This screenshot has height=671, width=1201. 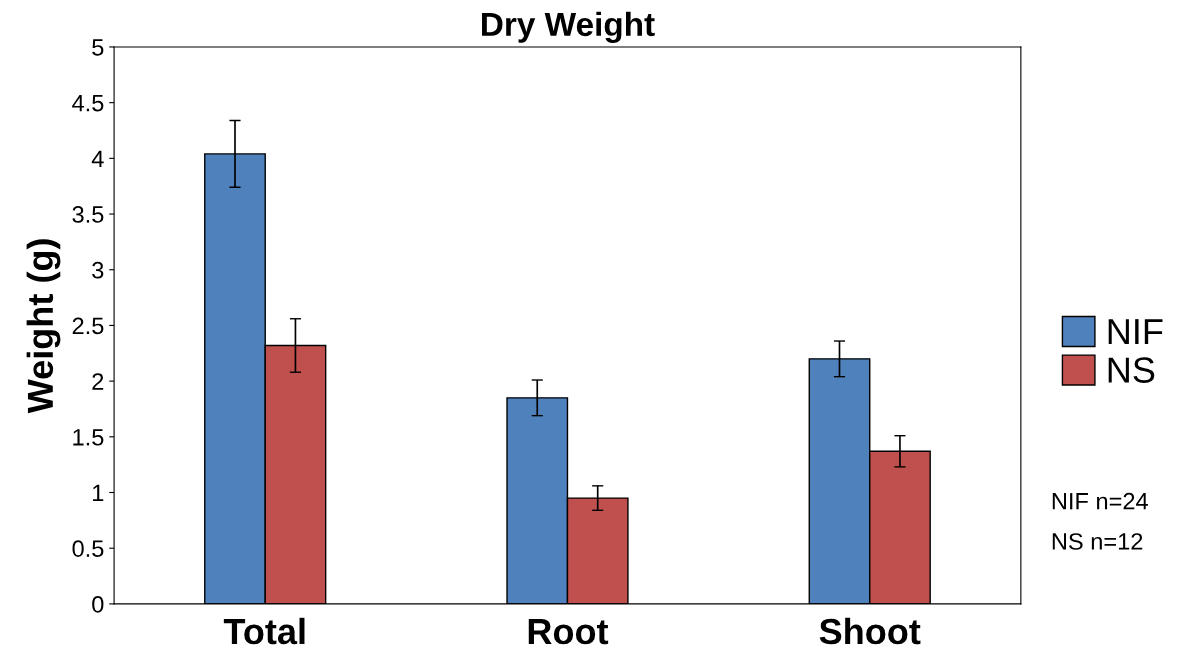 What do you see at coordinates (870, 631) in the screenshot?
I see `x-tick-label: Shoot` at bounding box center [870, 631].